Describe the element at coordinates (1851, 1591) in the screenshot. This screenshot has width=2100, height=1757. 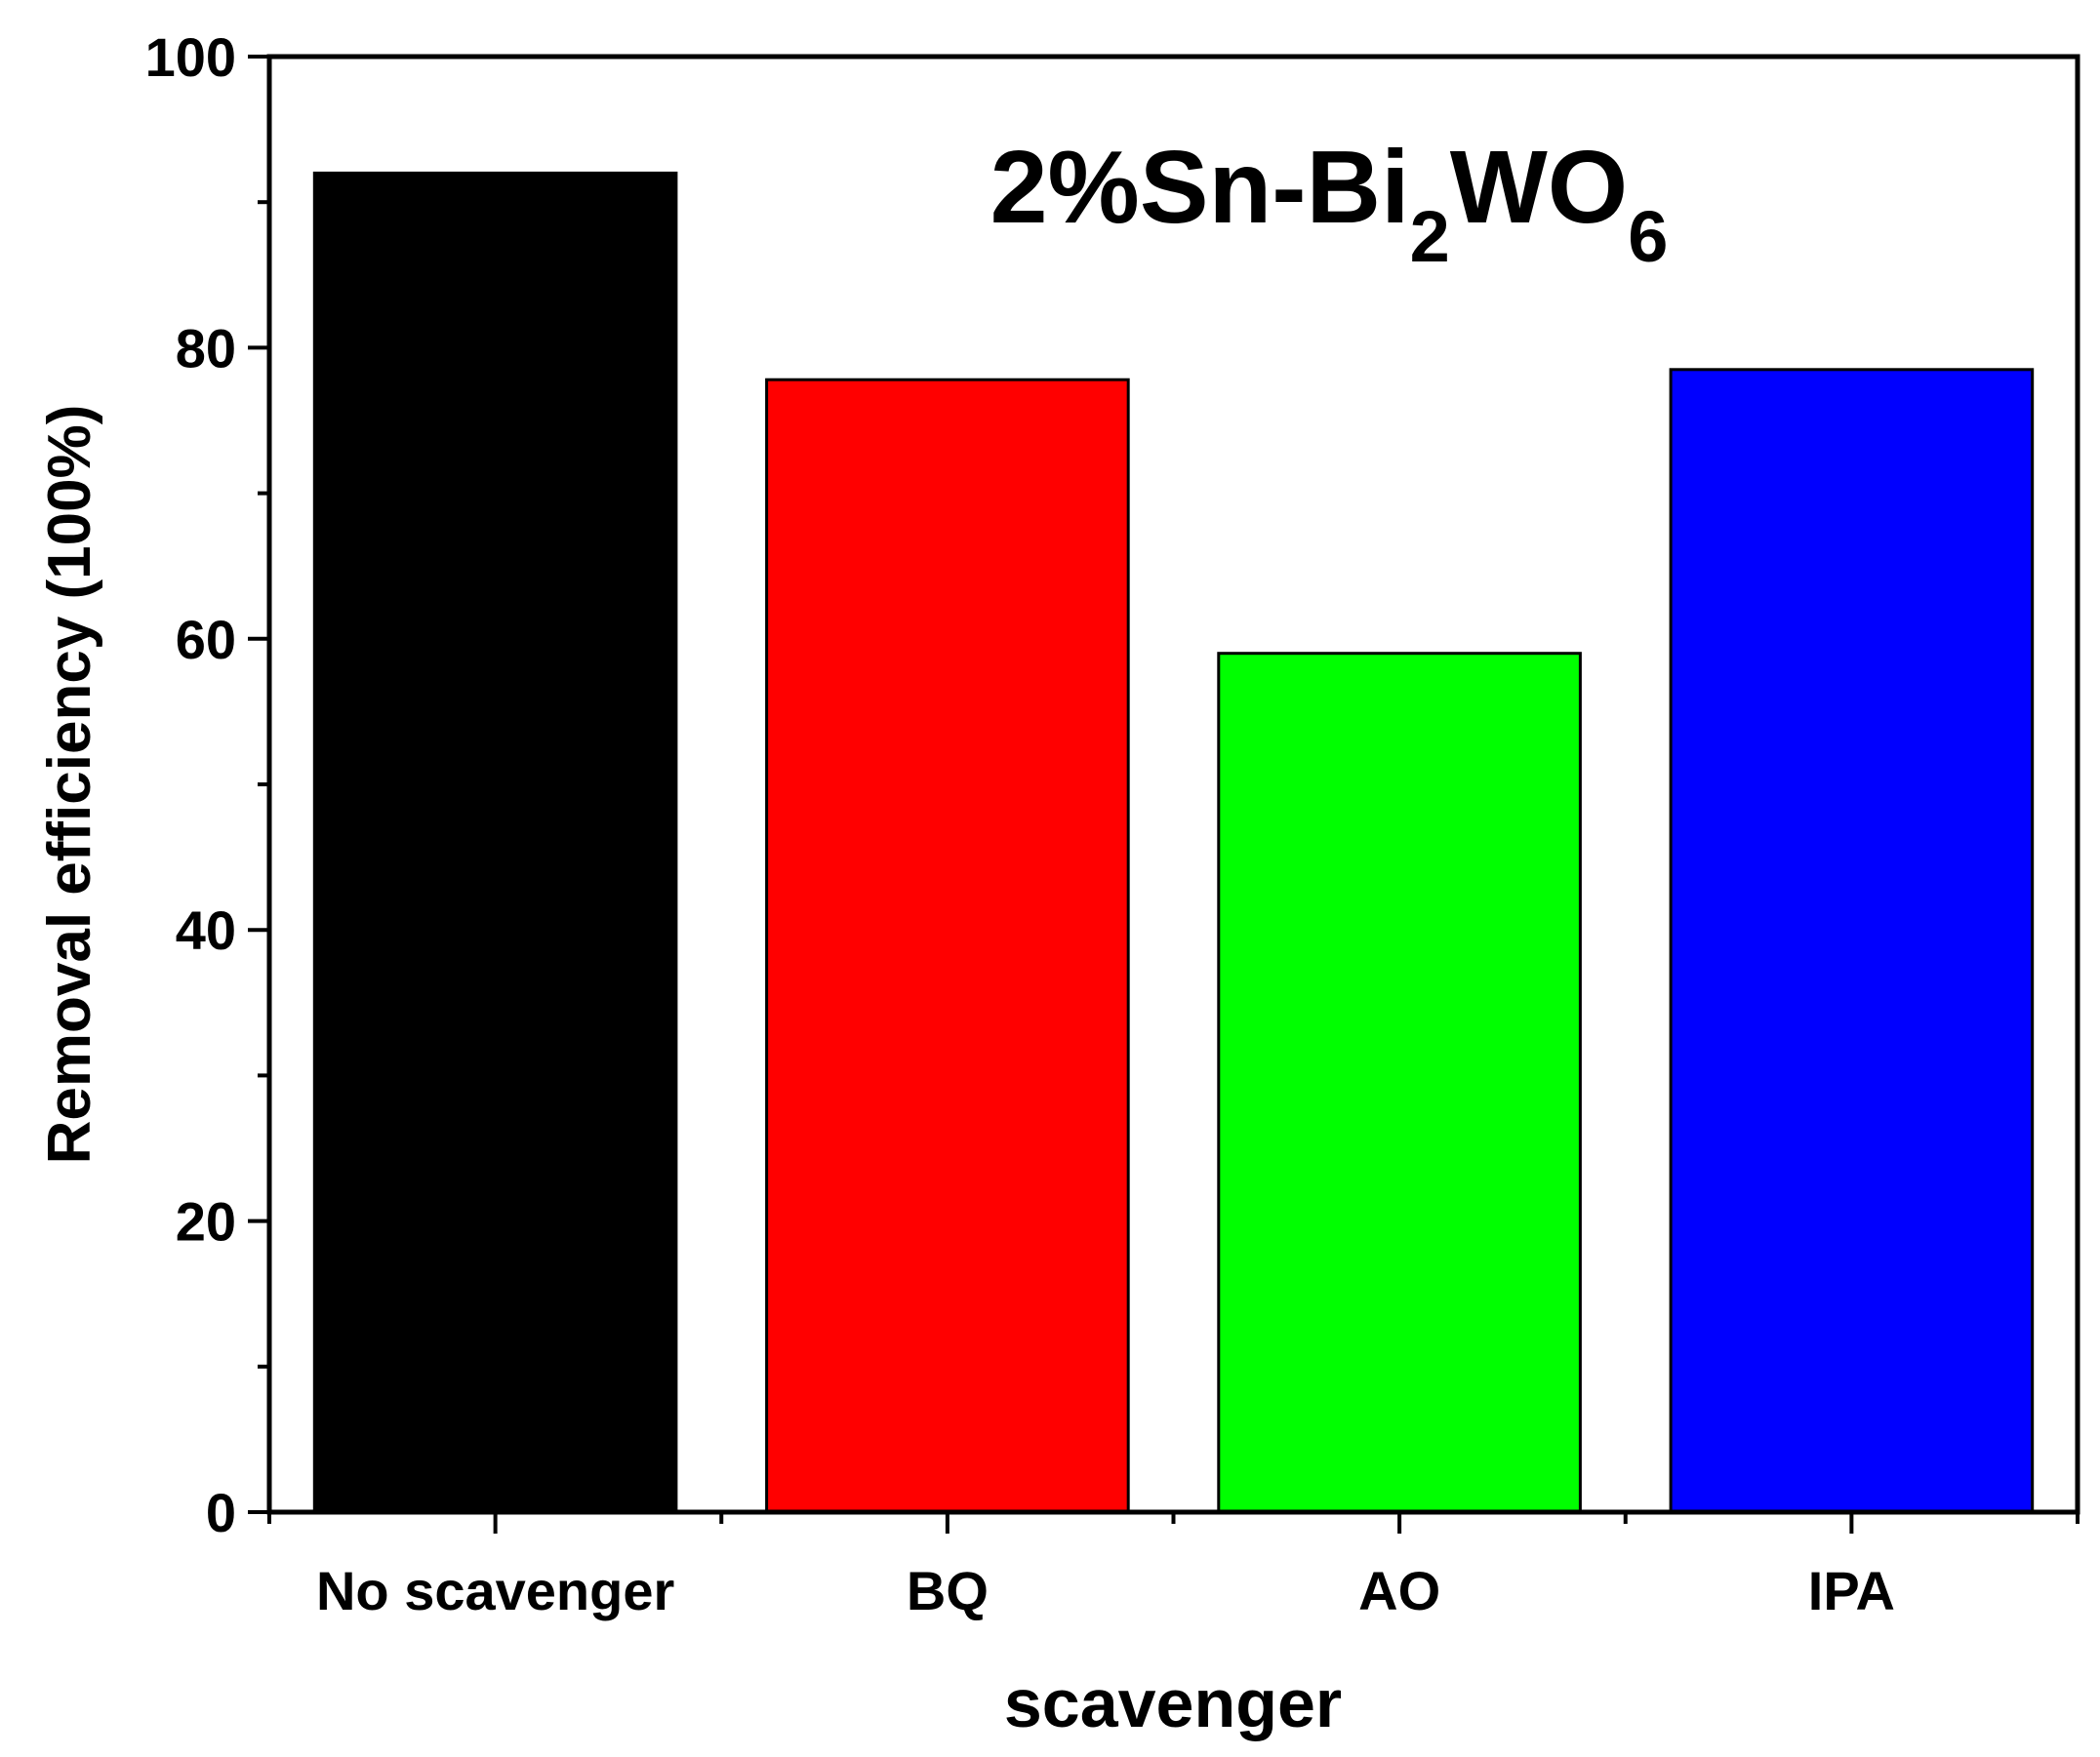
I see `x-tick-label: IPA` at that location.